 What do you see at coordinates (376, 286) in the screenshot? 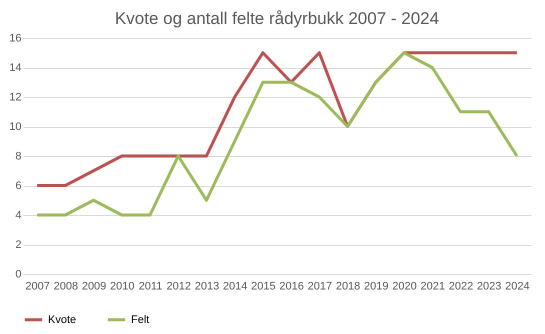
I see `x-tick-label: 2019` at bounding box center [376, 286].